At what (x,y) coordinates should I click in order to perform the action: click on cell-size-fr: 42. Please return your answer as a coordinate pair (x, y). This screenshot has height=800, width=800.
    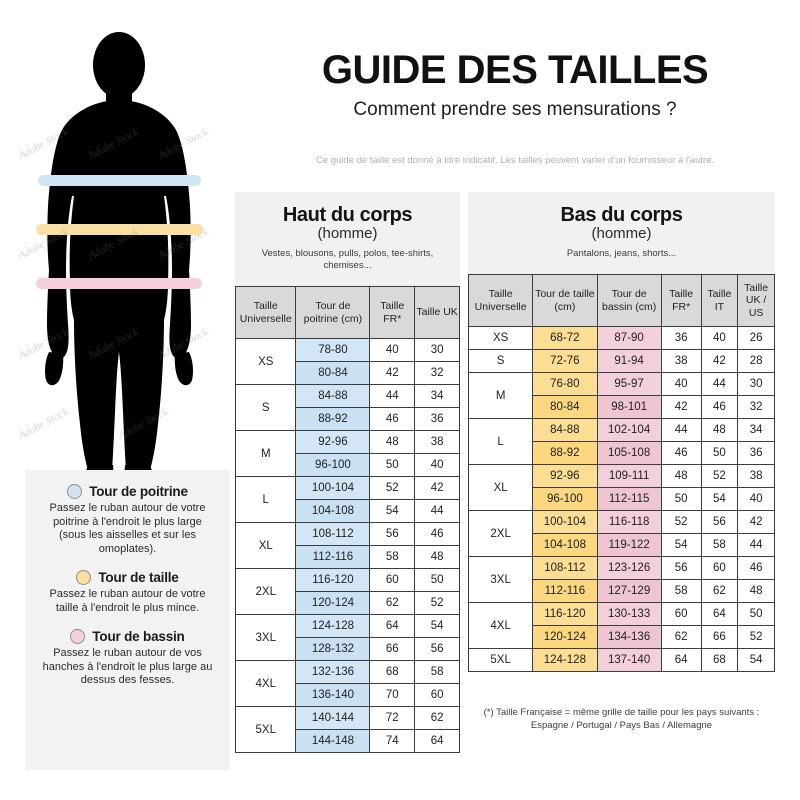
    Looking at the image, I should click on (681, 407).